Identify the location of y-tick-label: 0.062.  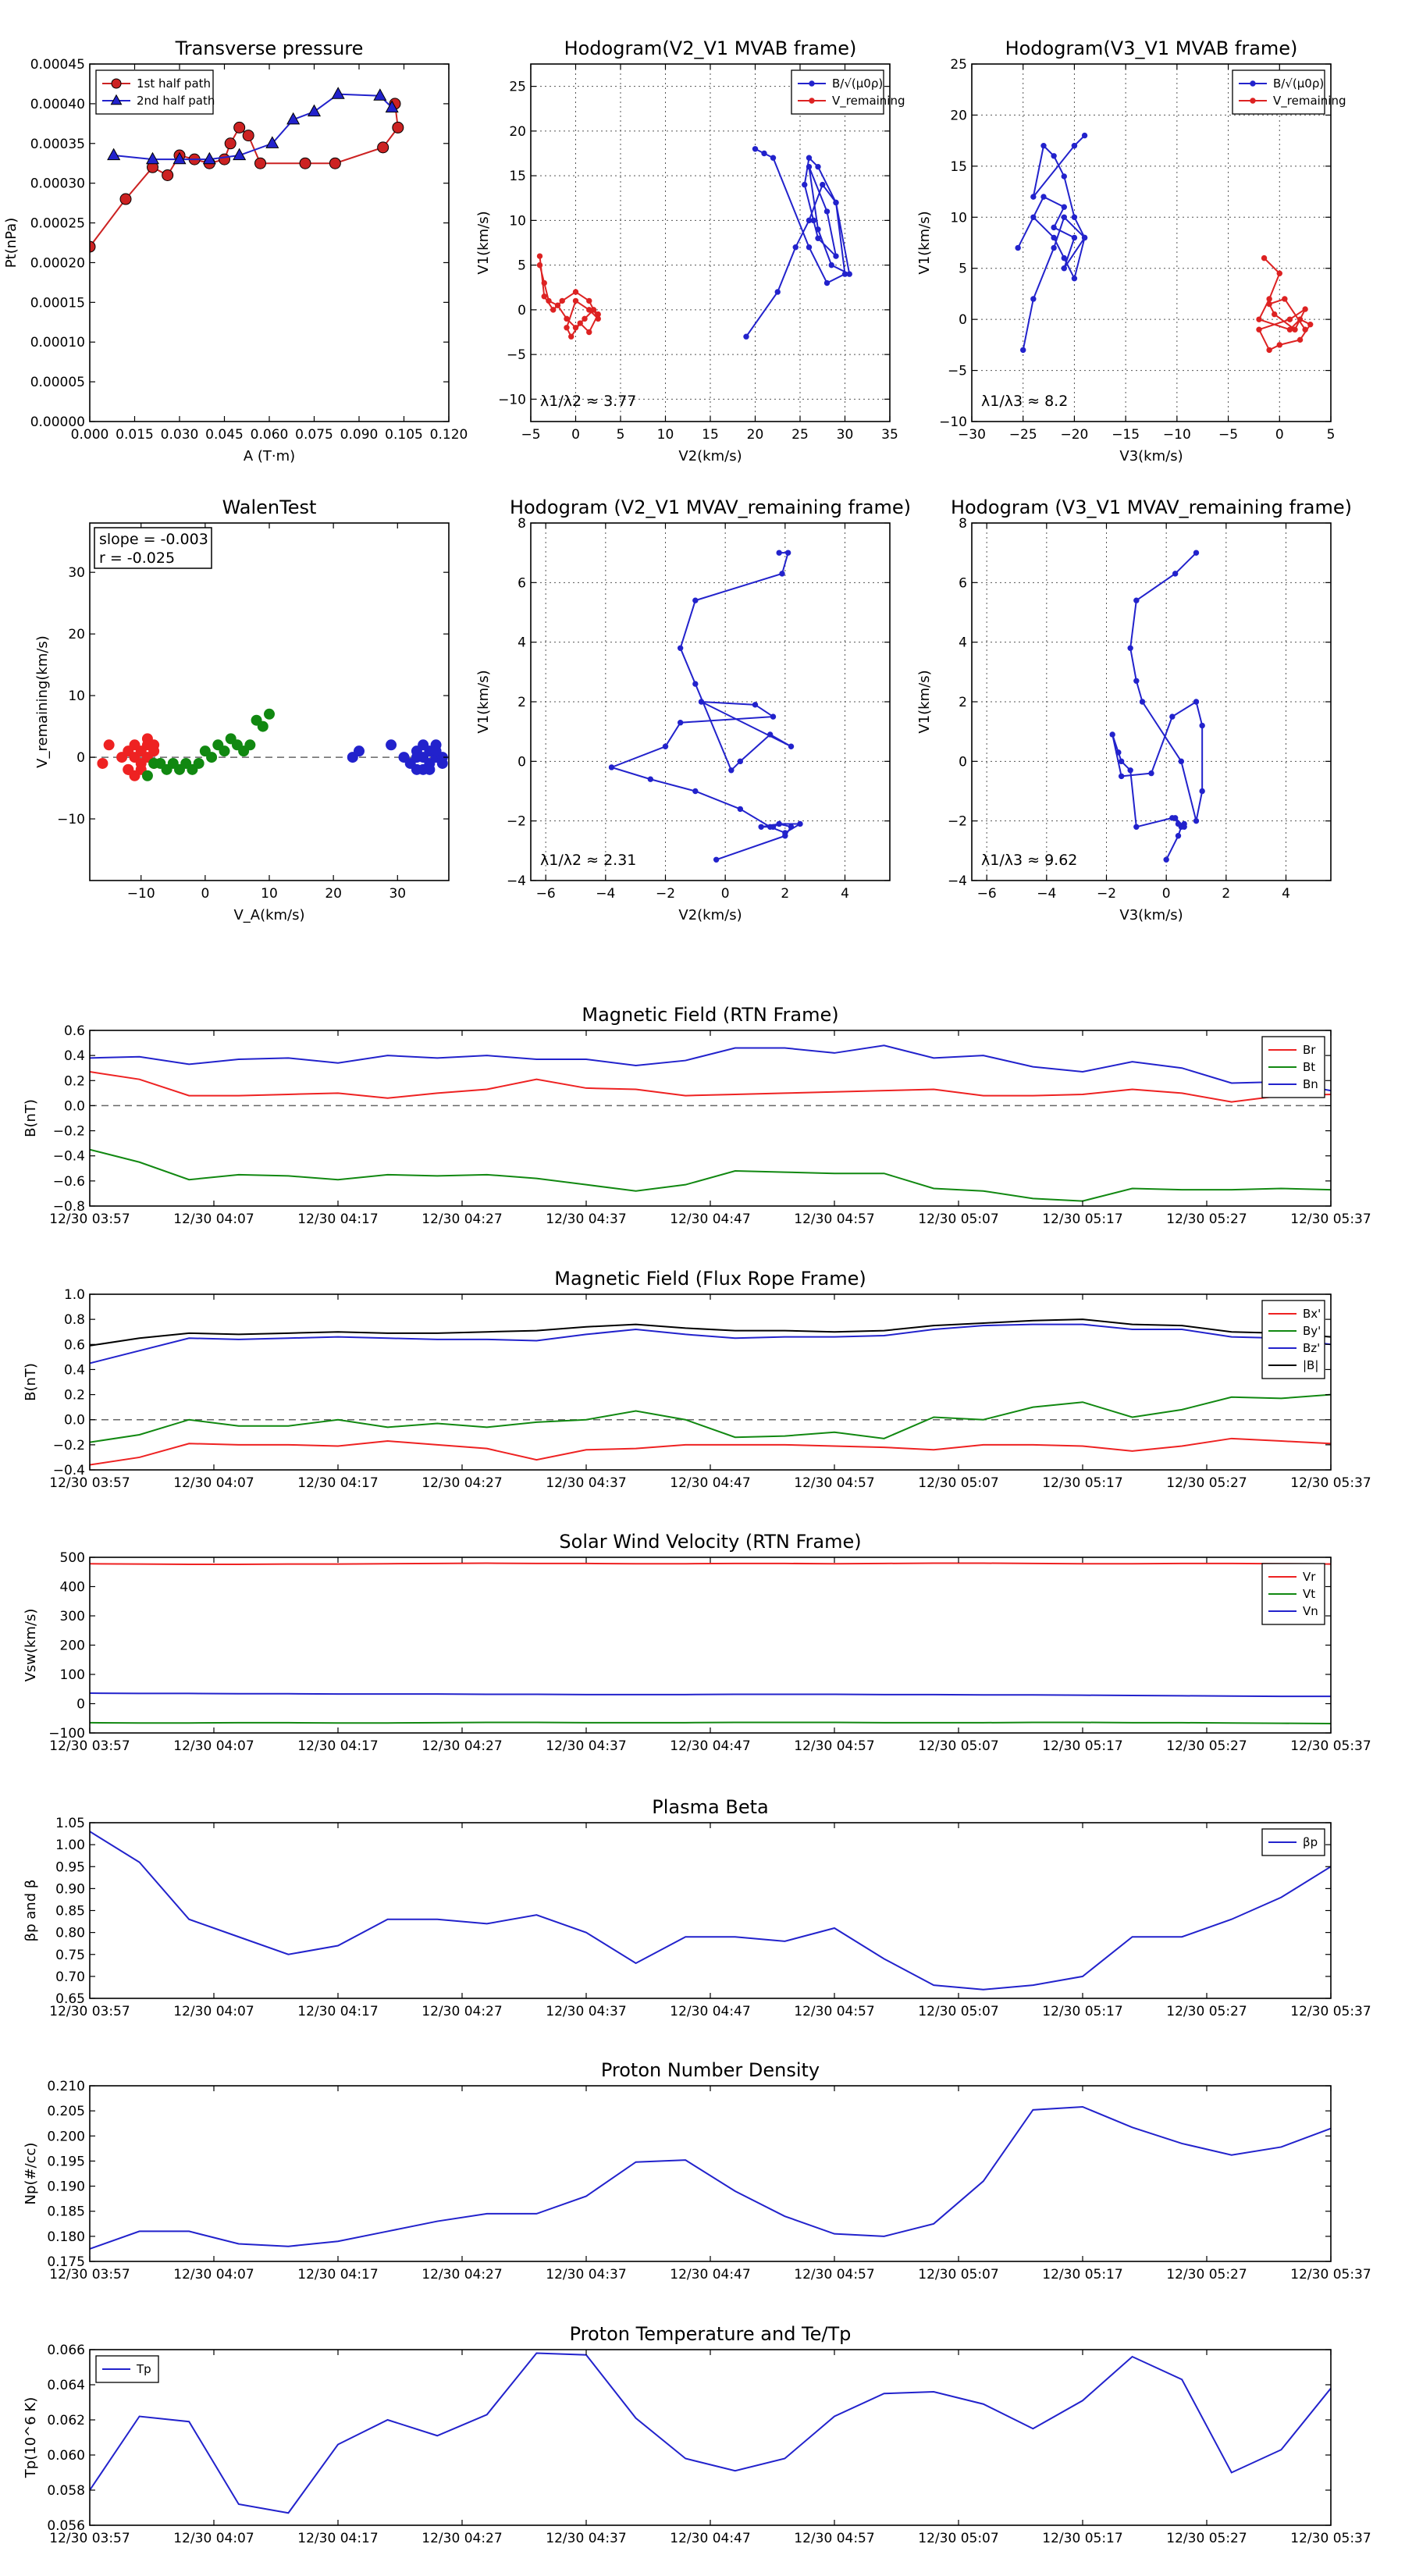
(66, 2420).